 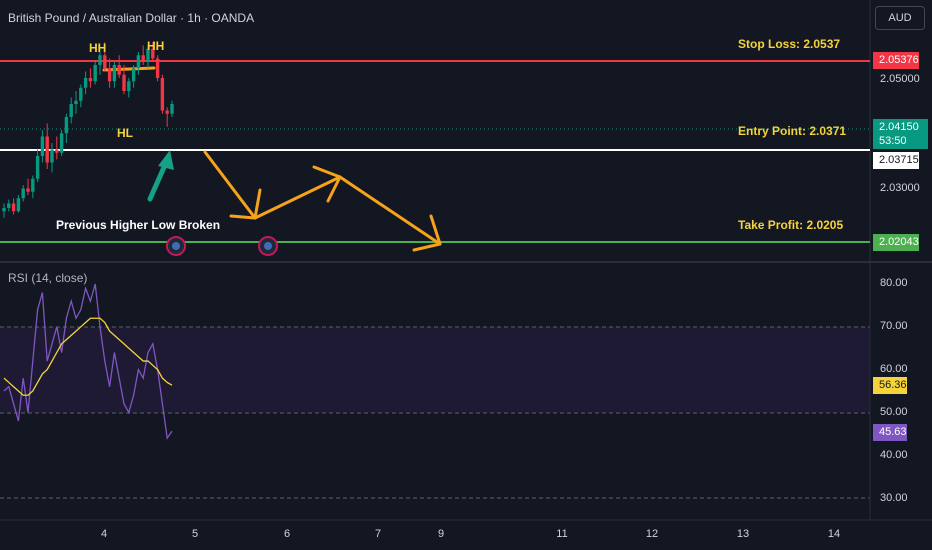 I want to click on currency-button: AUD, so click(x=900, y=18).